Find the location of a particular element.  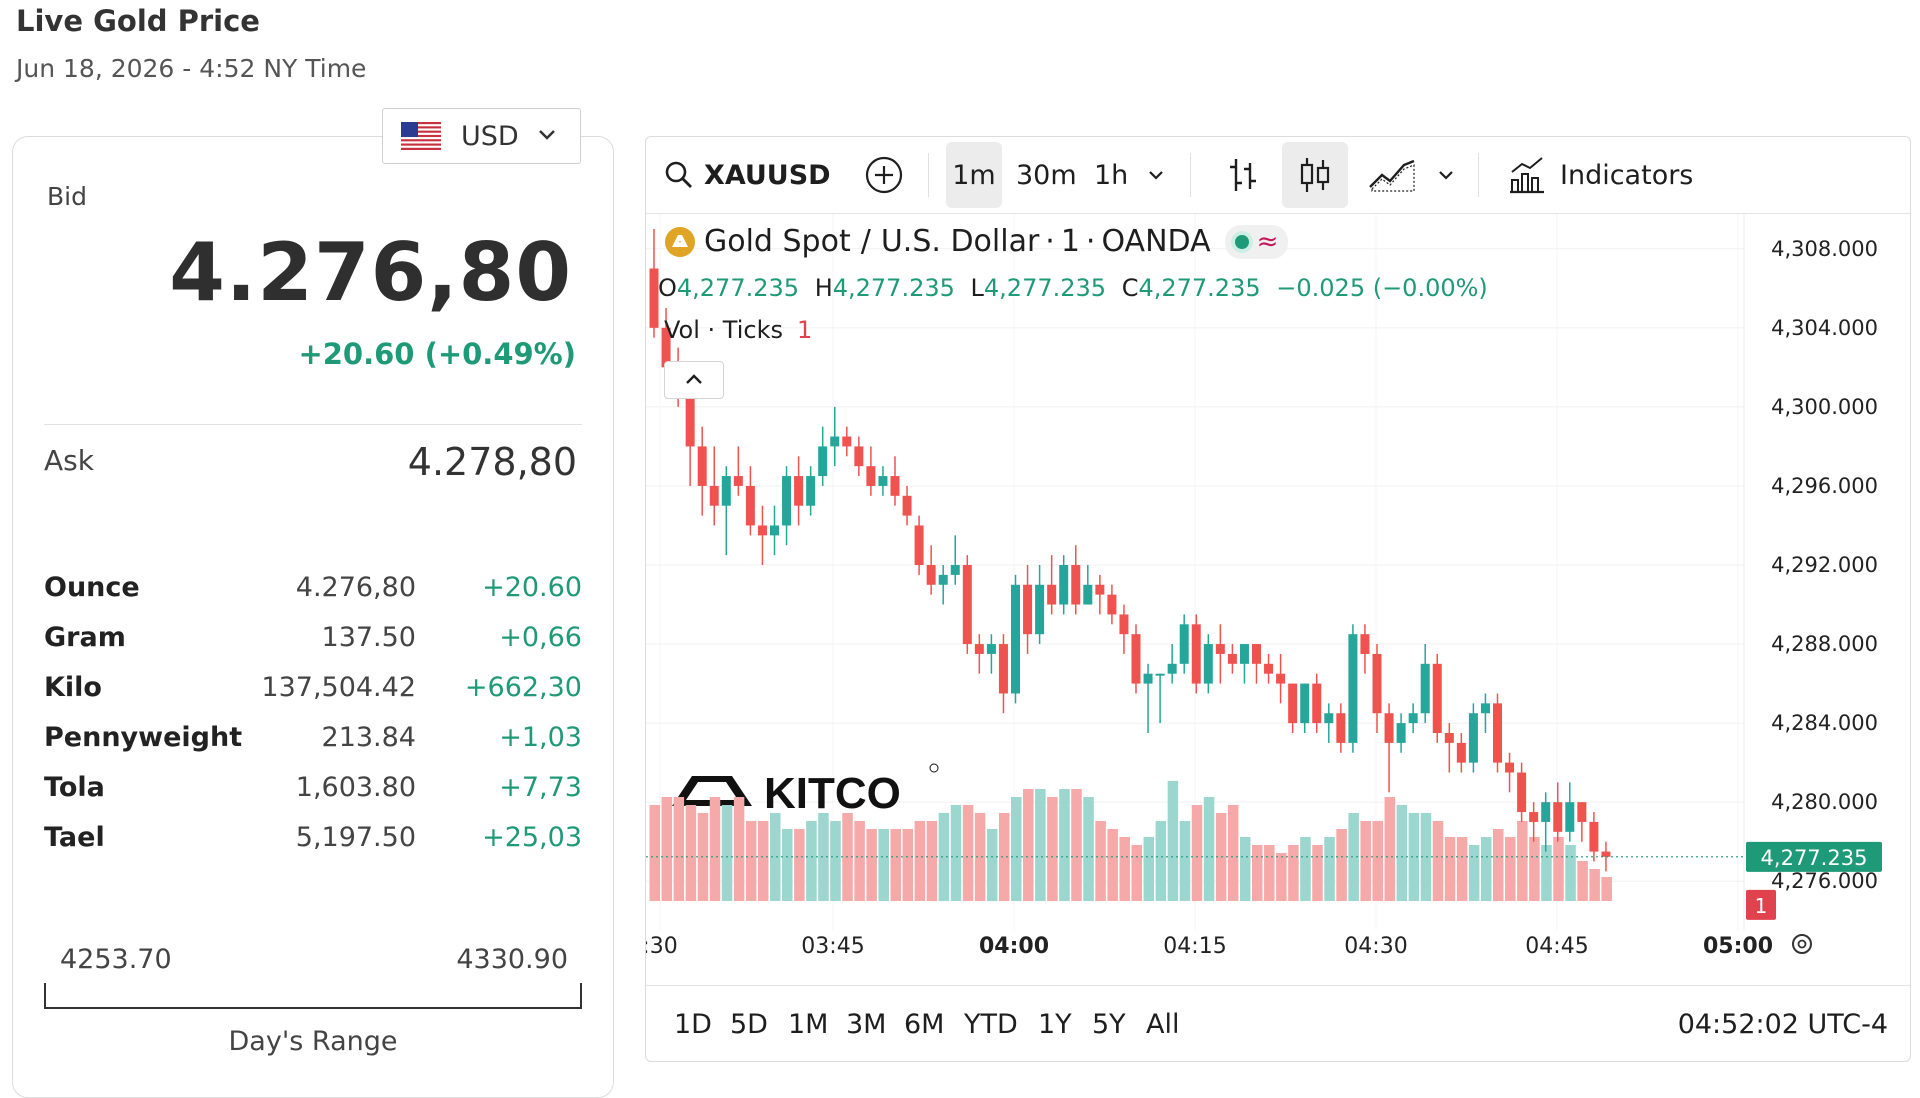

range-5y-button: 5Y is located at coordinates (1109, 1023).